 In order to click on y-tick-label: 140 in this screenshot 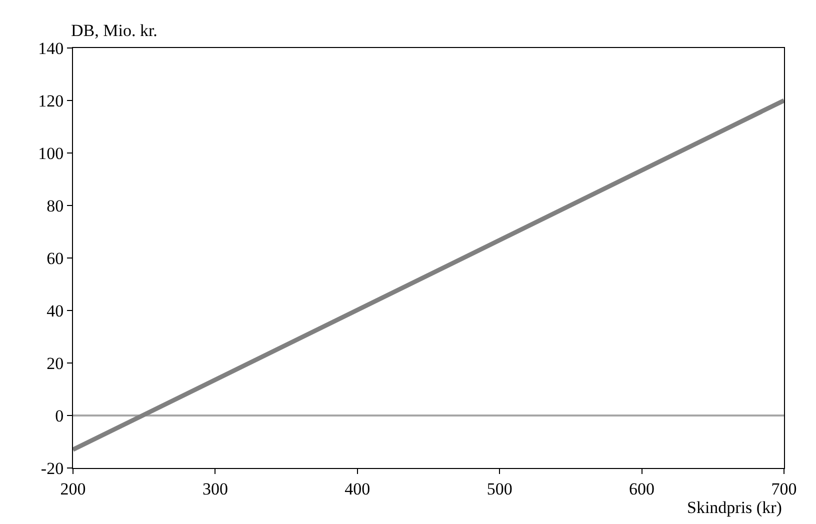, I will do `click(51, 48)`.